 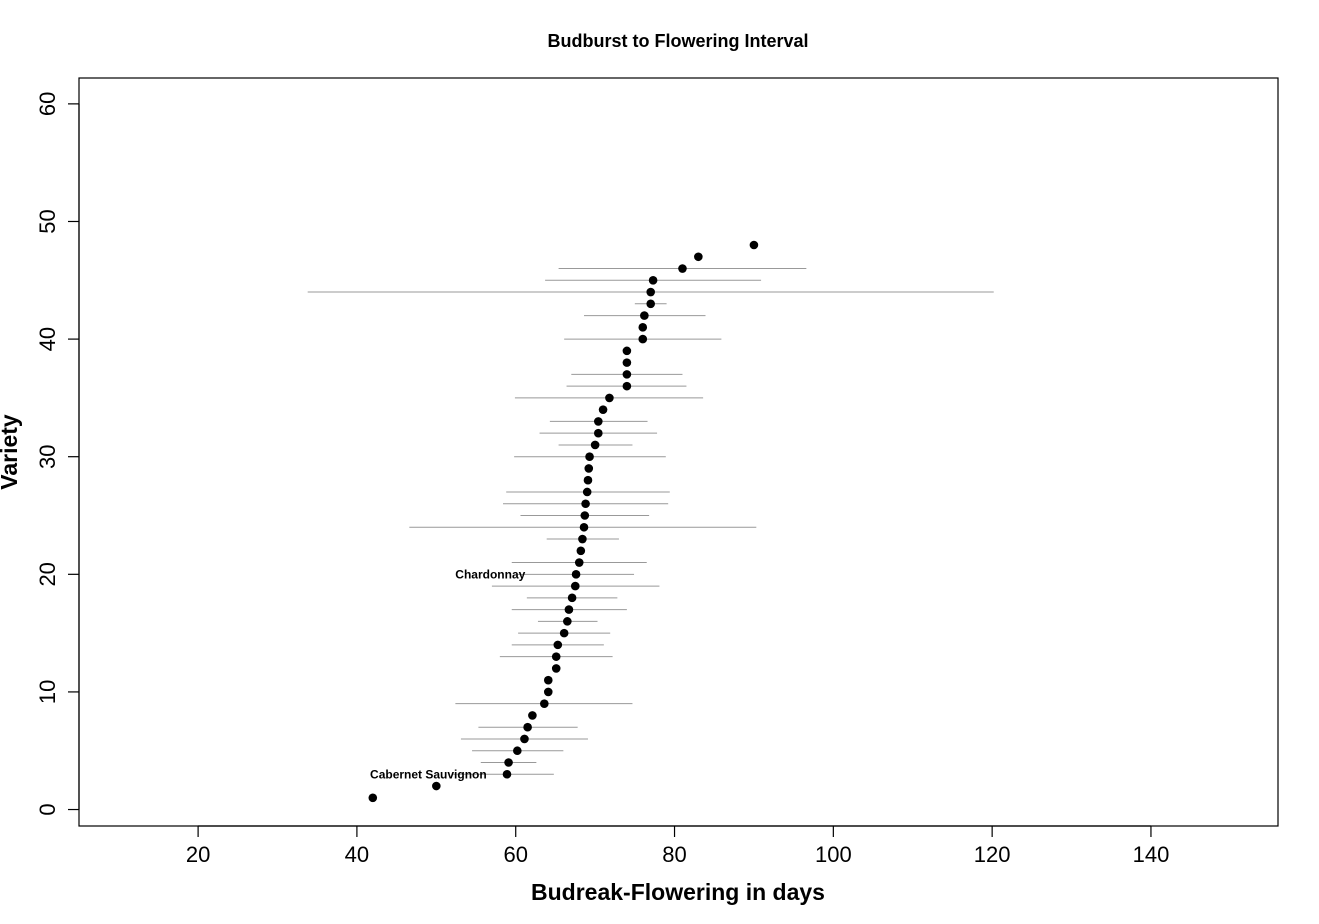 What do you see at coordinates (47, 692) in the screenshot?
I see `y-tick-label: 10` at bounding box center [47, 692].